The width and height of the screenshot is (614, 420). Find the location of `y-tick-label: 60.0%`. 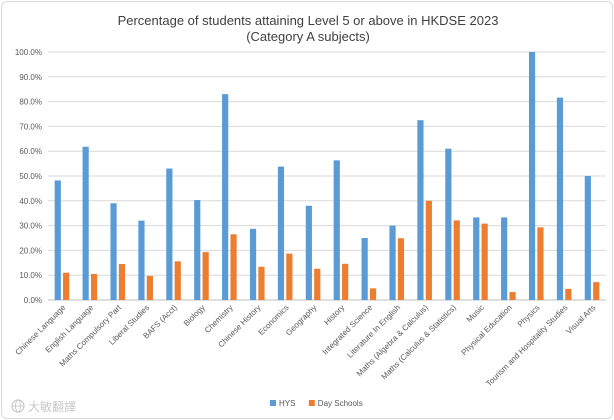

y-tick-label: 60.0% is located at coordinates (30, 151).